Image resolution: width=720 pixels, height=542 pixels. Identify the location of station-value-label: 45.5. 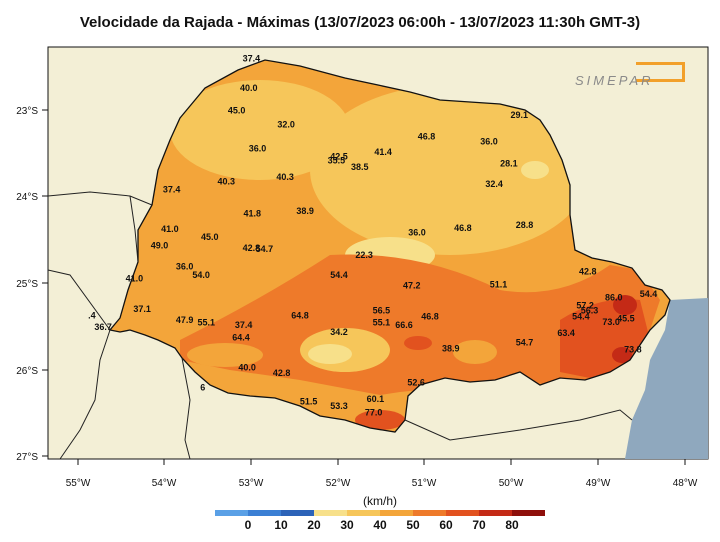
(626, 318).